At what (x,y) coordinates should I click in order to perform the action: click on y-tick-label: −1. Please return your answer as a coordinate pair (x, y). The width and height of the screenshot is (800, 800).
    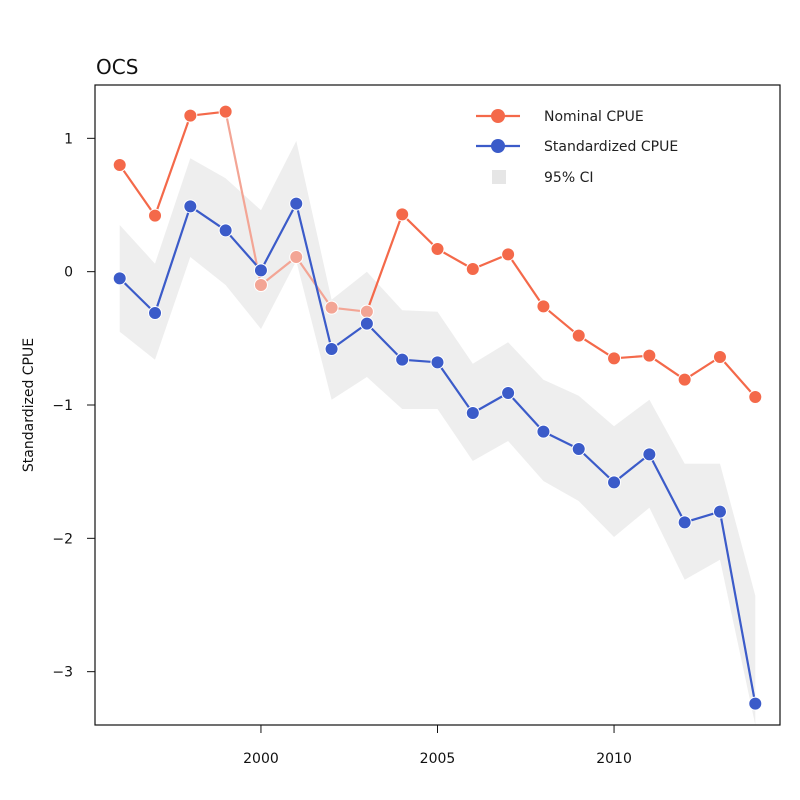
    Looking at the image, I should click on (62, 406).